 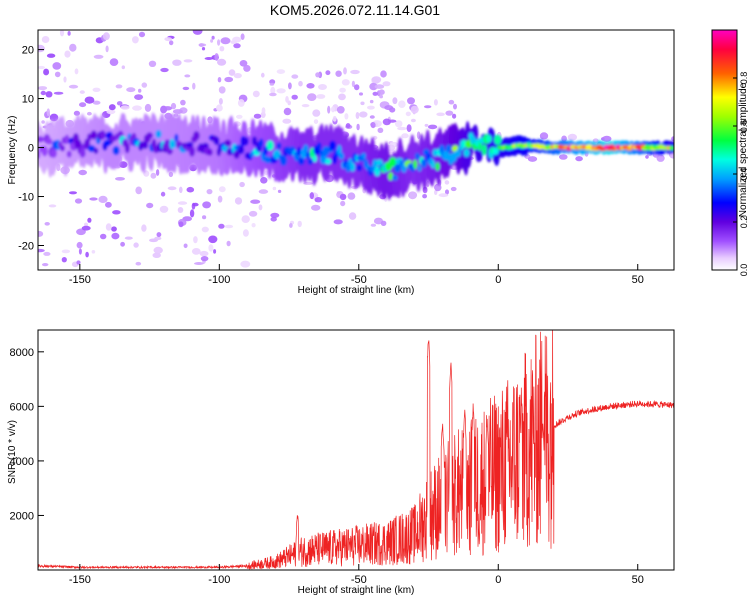 What do you see at coordinates (22, 353) in the screenshot?
I see `snr-ytick-label: 8000` at bounding box center [22, 353].